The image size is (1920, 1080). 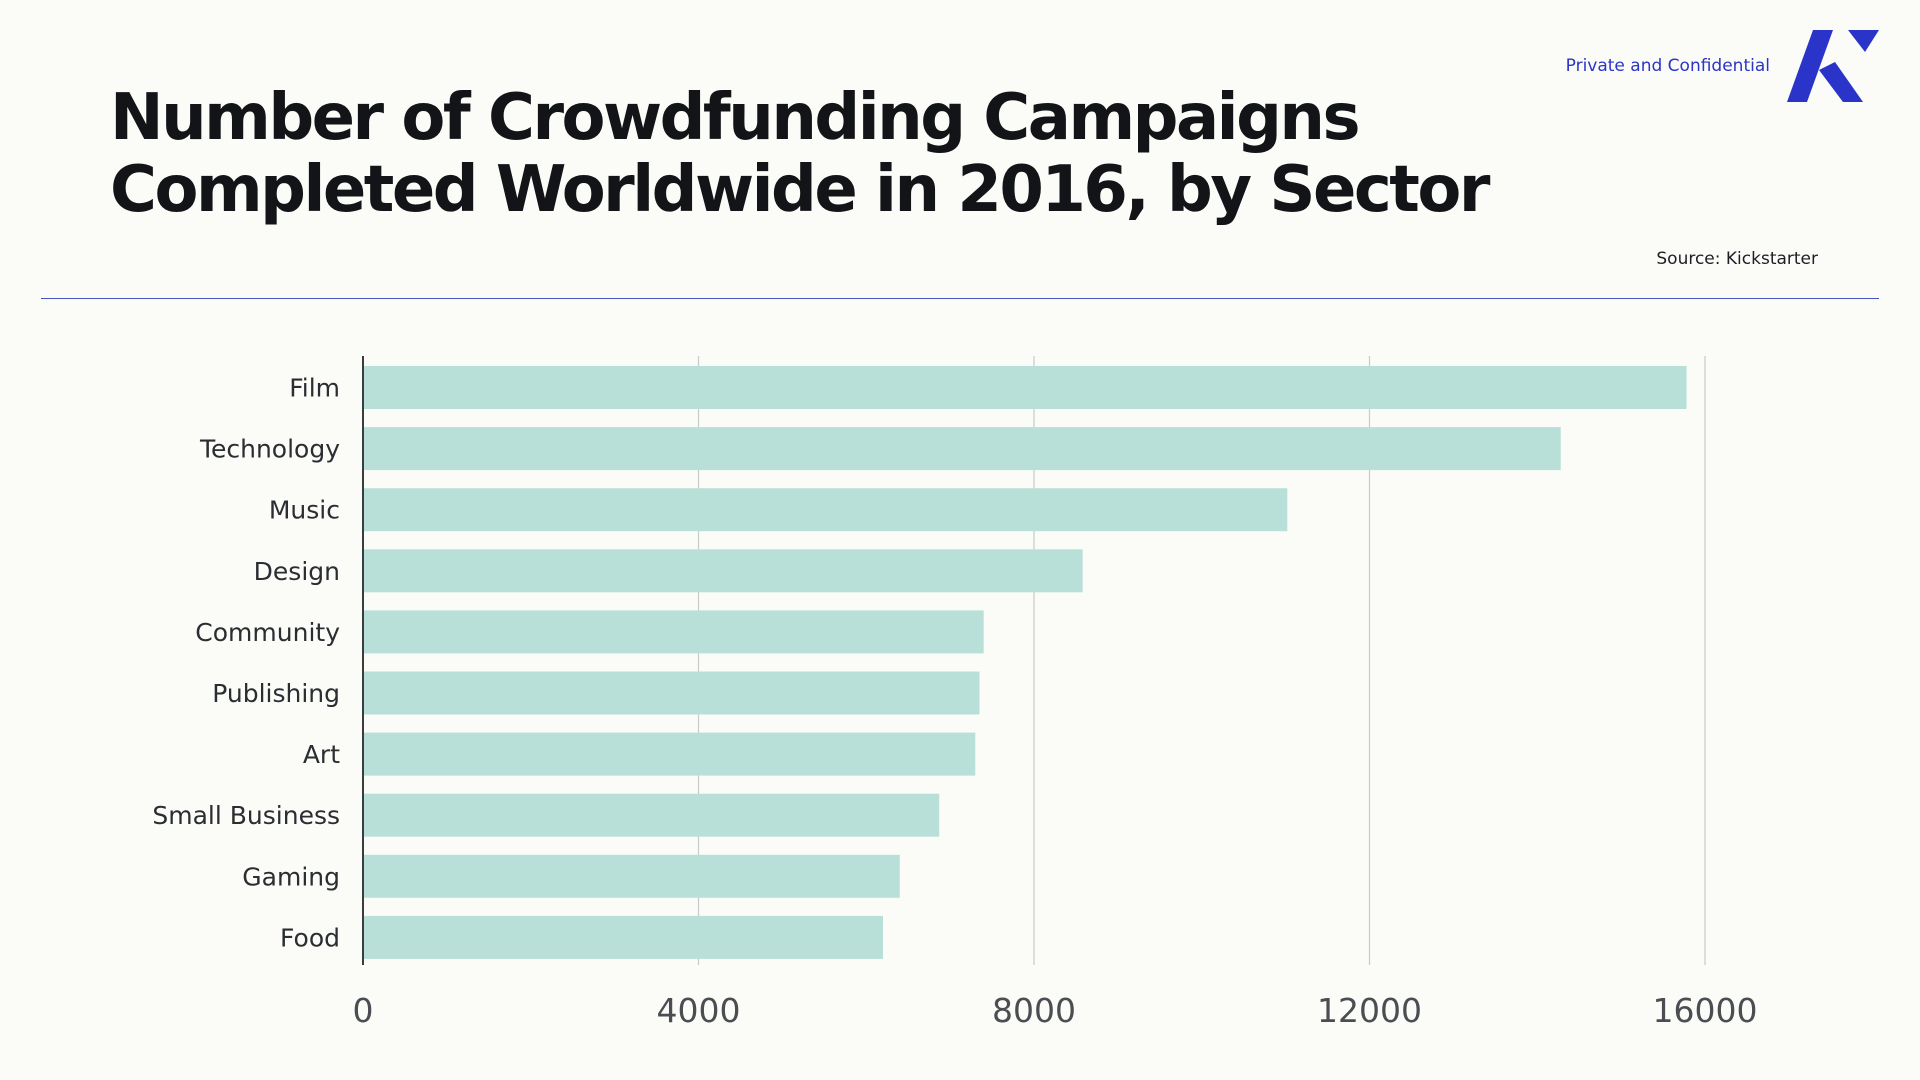 What do you see at coordinates (310, 937) in the screenshot?
I see `category-label: Food` at bounding box center [310, 937].